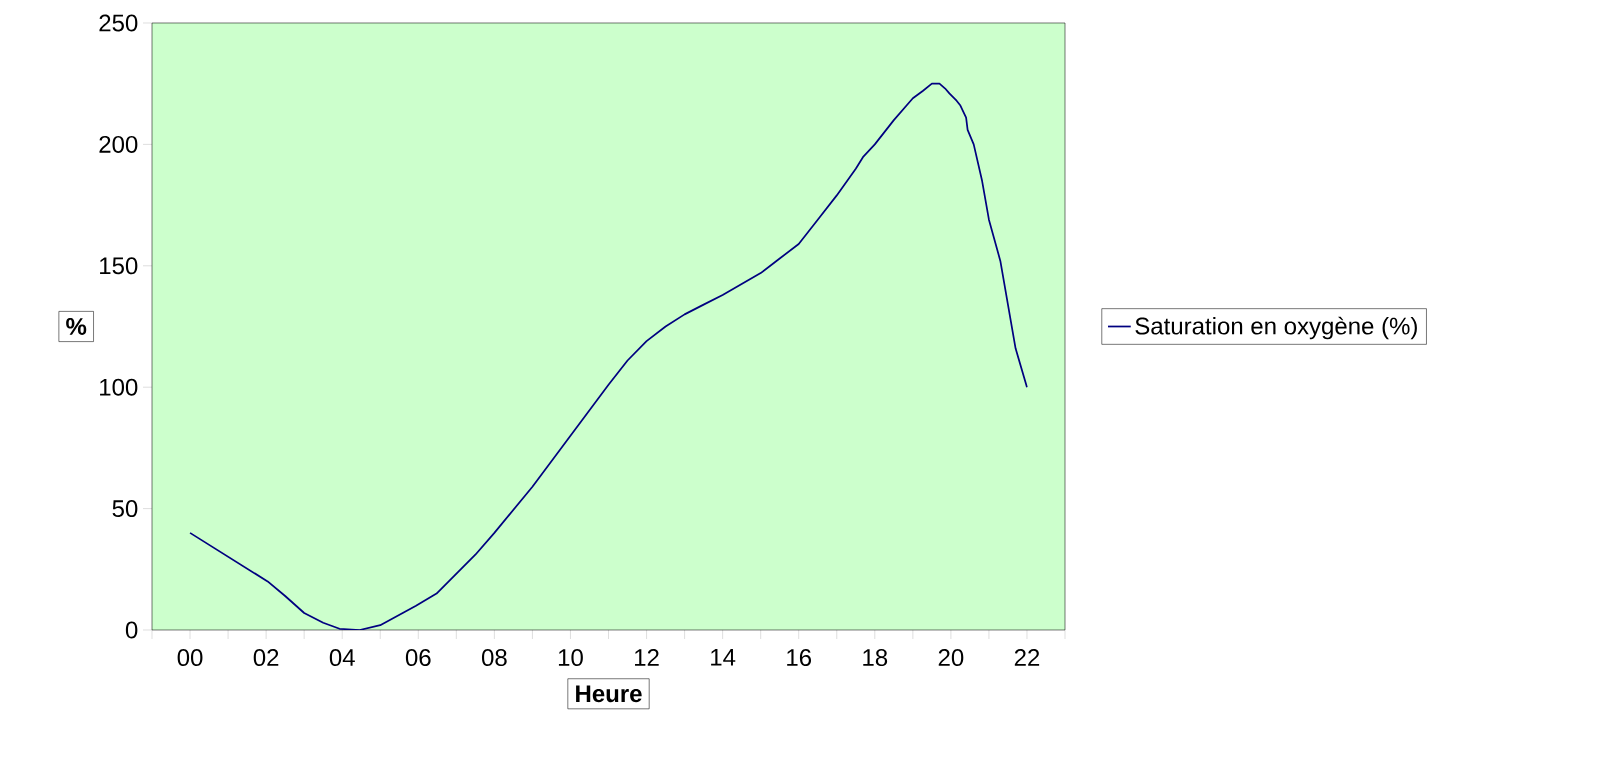 This screenshot has height=771, width=1608. I want to click on x-tick-label: 10, so click(570, 658).